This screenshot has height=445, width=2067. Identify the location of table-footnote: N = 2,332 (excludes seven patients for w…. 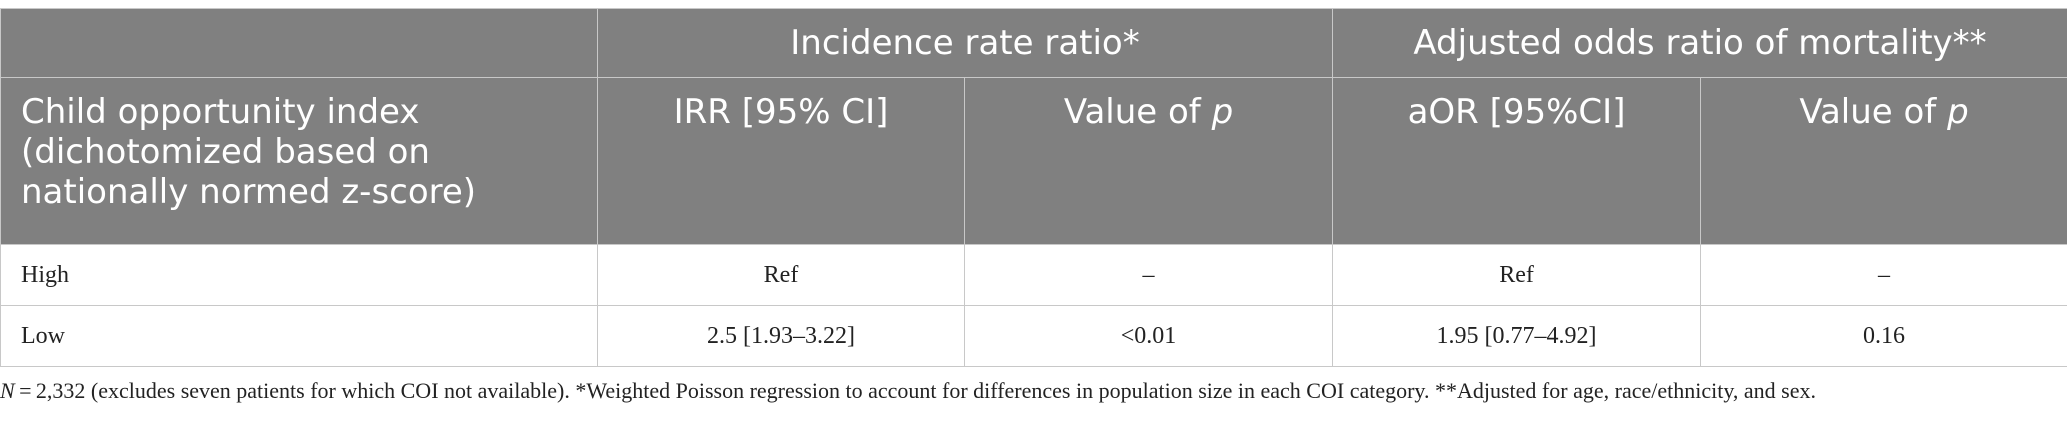
(1030, 390).